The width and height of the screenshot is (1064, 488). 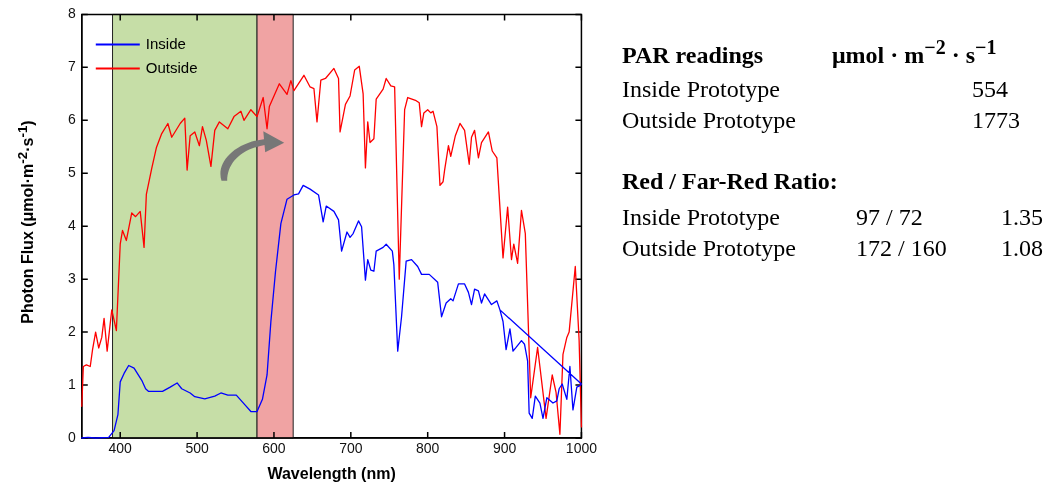 What do you see at coordinates (71, 383) in the screenshot?
I see `y-tick-label: 1` at bounding box center [71, 383].